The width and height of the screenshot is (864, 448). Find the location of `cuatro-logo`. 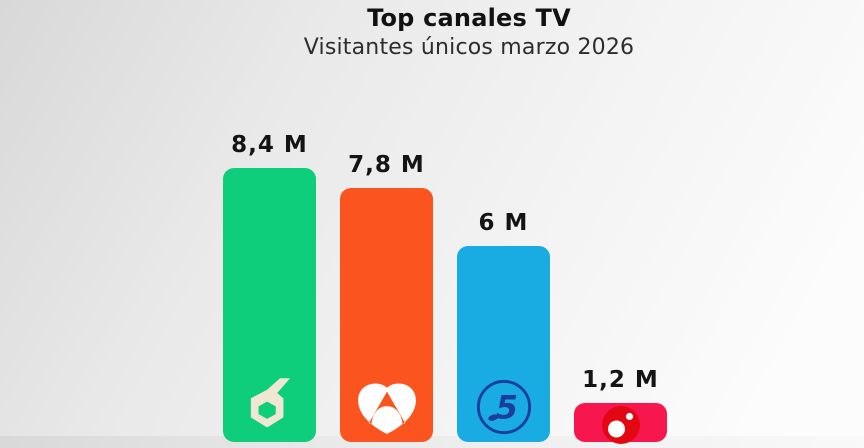

cuatro-logo is located at coordinates (620, 425).